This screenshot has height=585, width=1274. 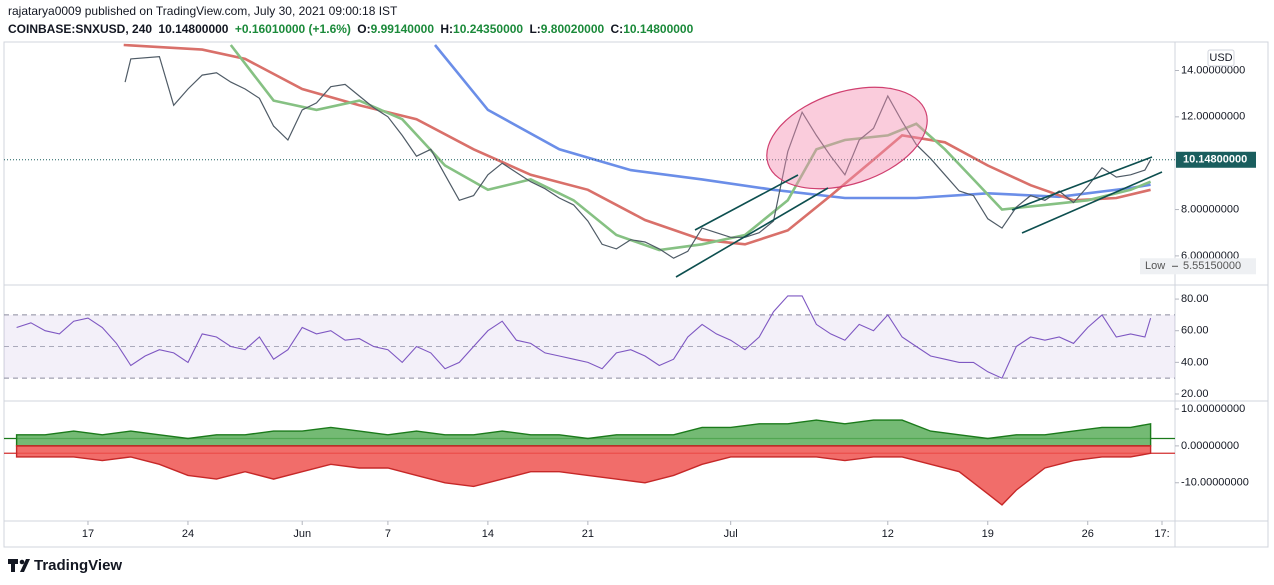 I want to click on close-key: C:, so click(x=617, y=29).